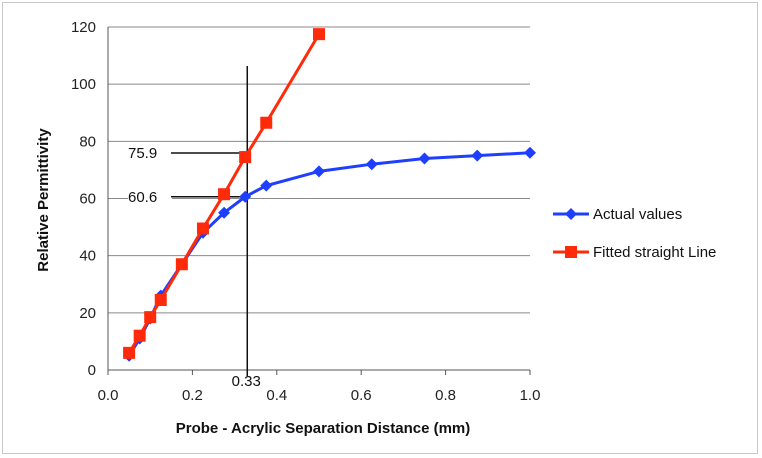  Describe the element at coordinates (276, 395) in the screenshot. I see `x-tick-label: 0.4` at that location.